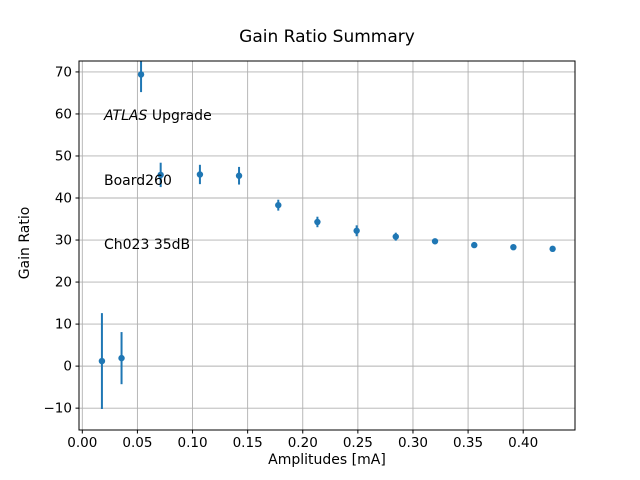 This screenshot has width=640, height=480. Describe the element at coordinates (63, 241) in the screenshot. I see `y-tick-label: 30` at that location.